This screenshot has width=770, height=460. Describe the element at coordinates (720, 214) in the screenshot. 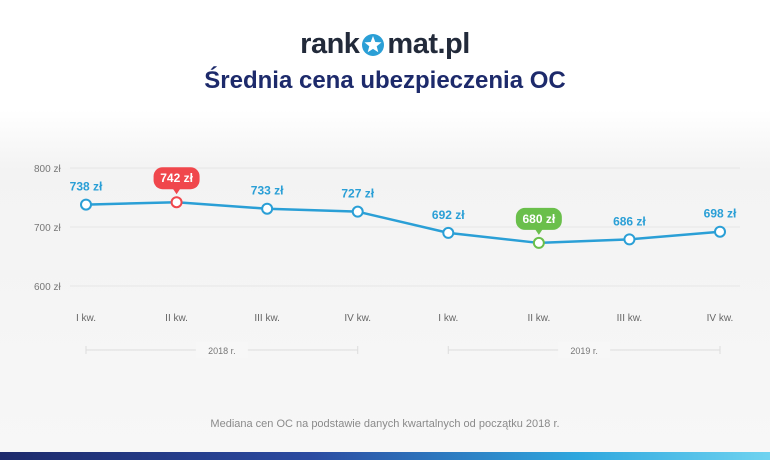

I see `data-label: 698 zł` at that location.